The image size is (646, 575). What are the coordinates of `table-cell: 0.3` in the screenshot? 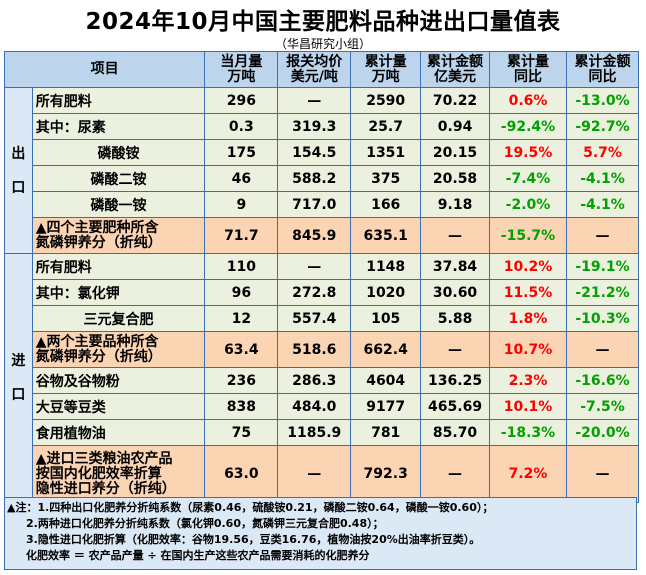 It's located at (241, 126).